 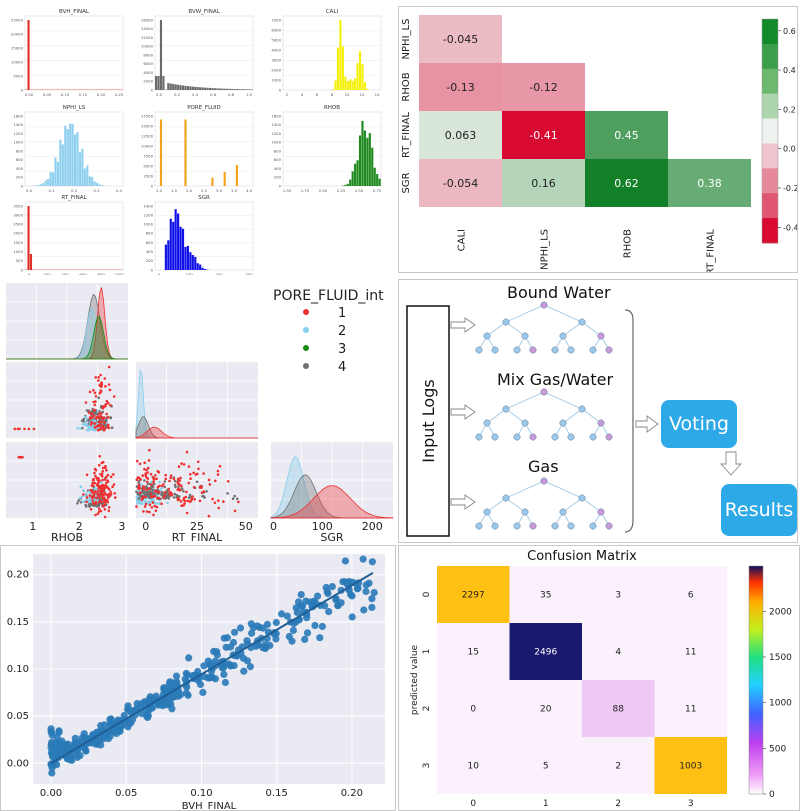 What do you see at coordinates (618, 594) in the screenshot?
I see `confusion-cell` at bounding box center [618, 594].